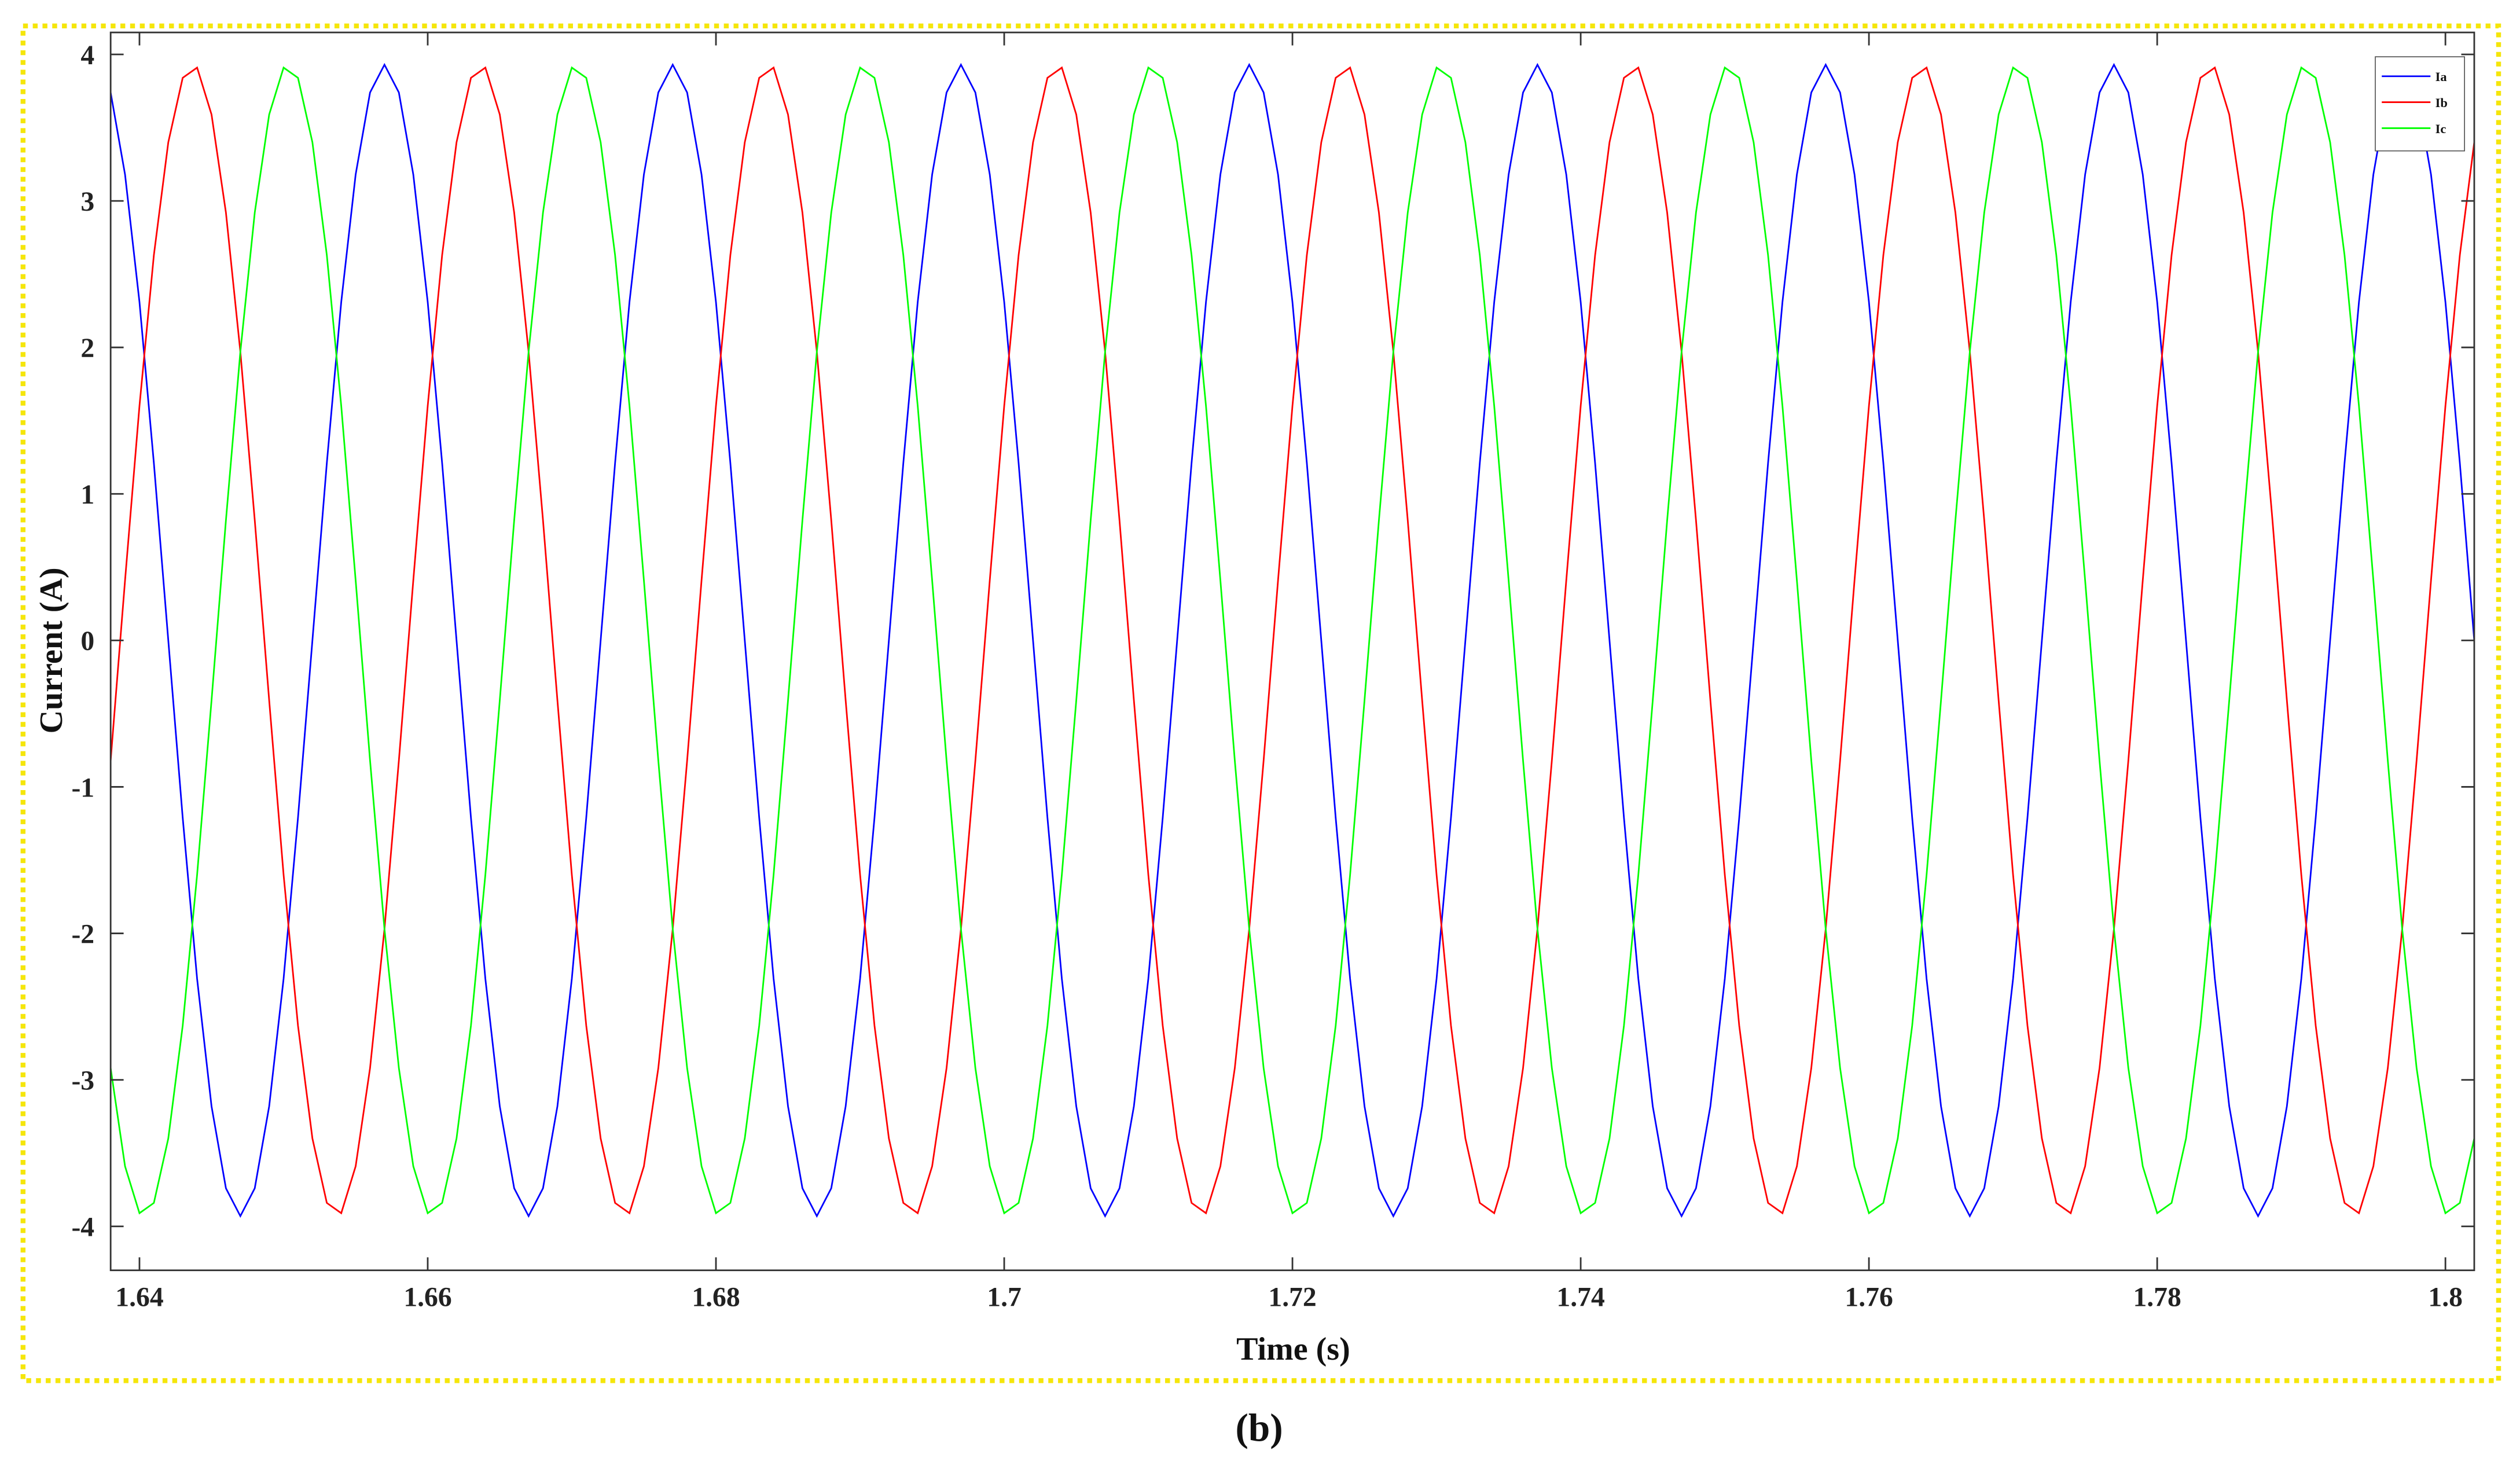  Describe the element at coordinates (87, 202) in the screenshot. I see `y-tick-label: 3` at that location.